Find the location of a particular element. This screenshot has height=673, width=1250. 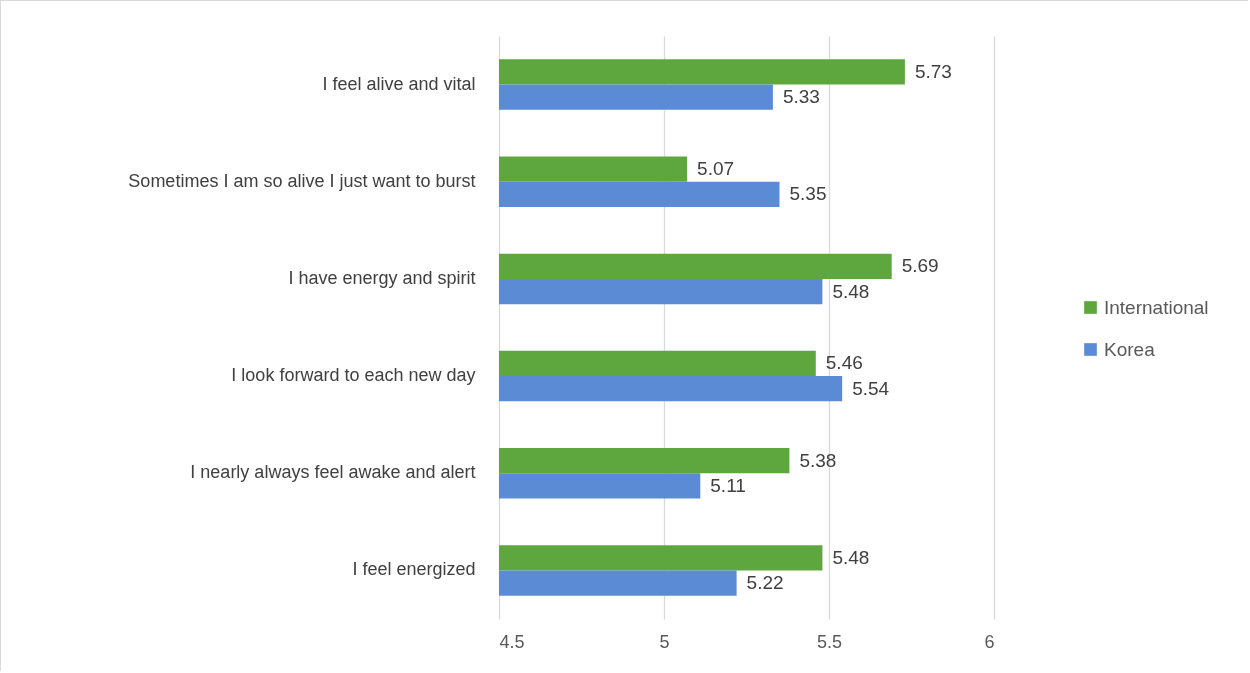

data-label: 5.73 is located at coordinates (933, 71).